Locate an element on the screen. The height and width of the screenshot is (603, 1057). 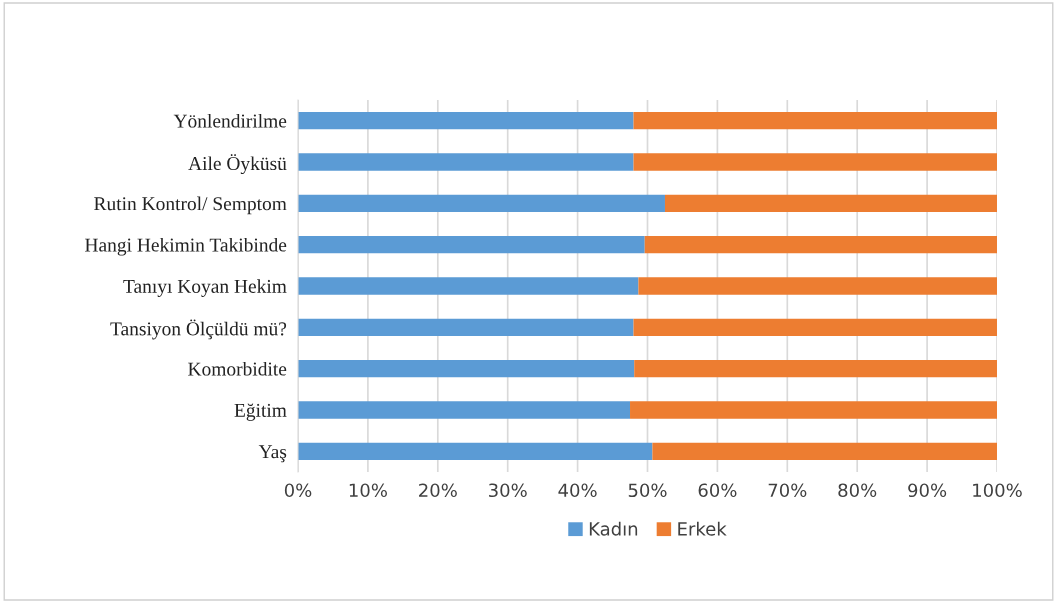
x-tick-label: 30% is located at coordinates (508, 490).